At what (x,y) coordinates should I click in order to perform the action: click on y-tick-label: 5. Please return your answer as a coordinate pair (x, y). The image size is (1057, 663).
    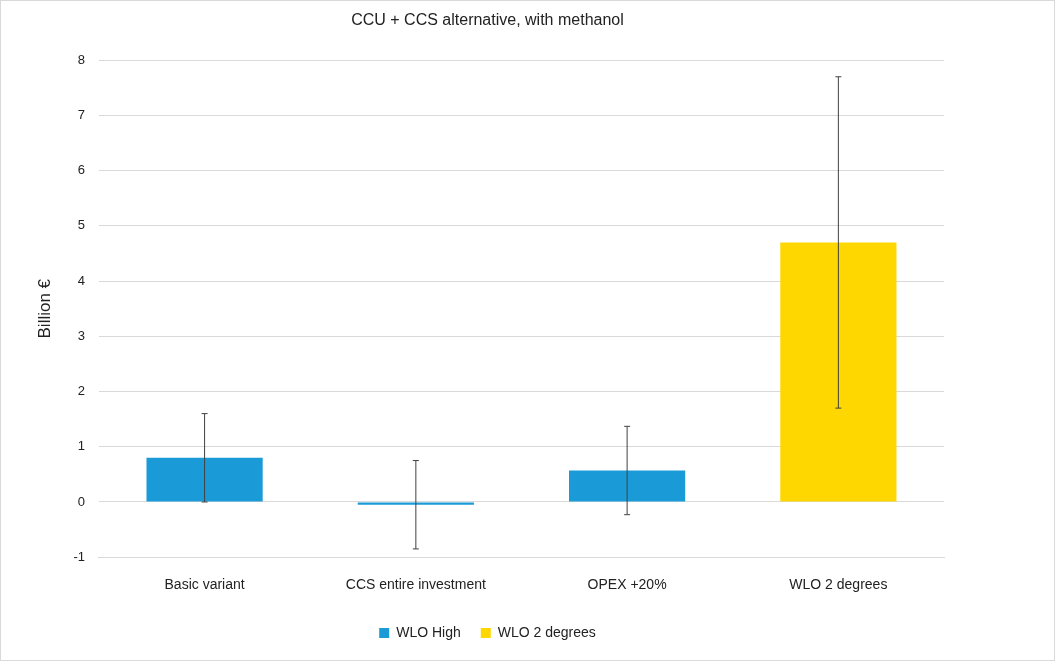
    Looking at the image, I should click on (81, 225).